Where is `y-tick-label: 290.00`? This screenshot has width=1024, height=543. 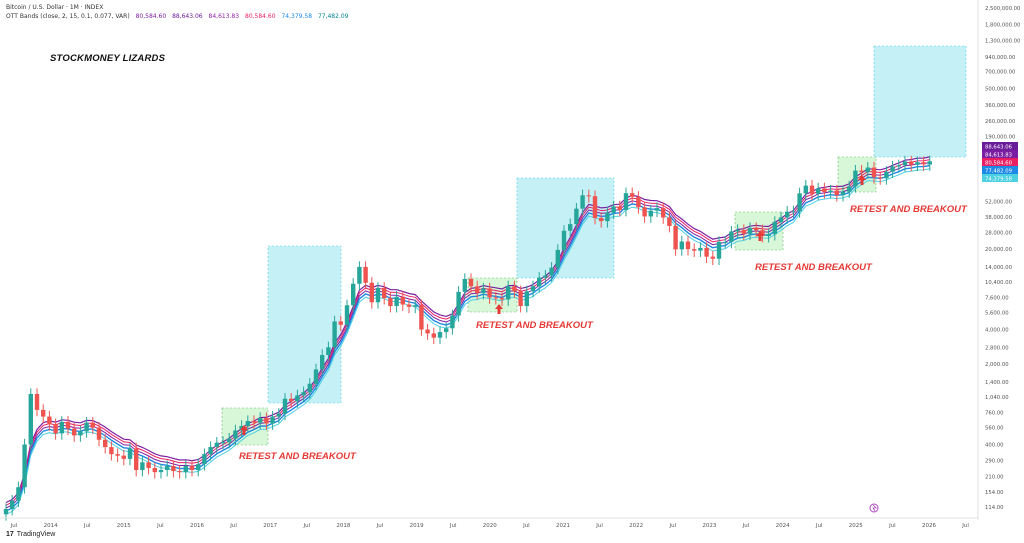
y-tick-label: 290.00 is located at coordinates (994, 462).